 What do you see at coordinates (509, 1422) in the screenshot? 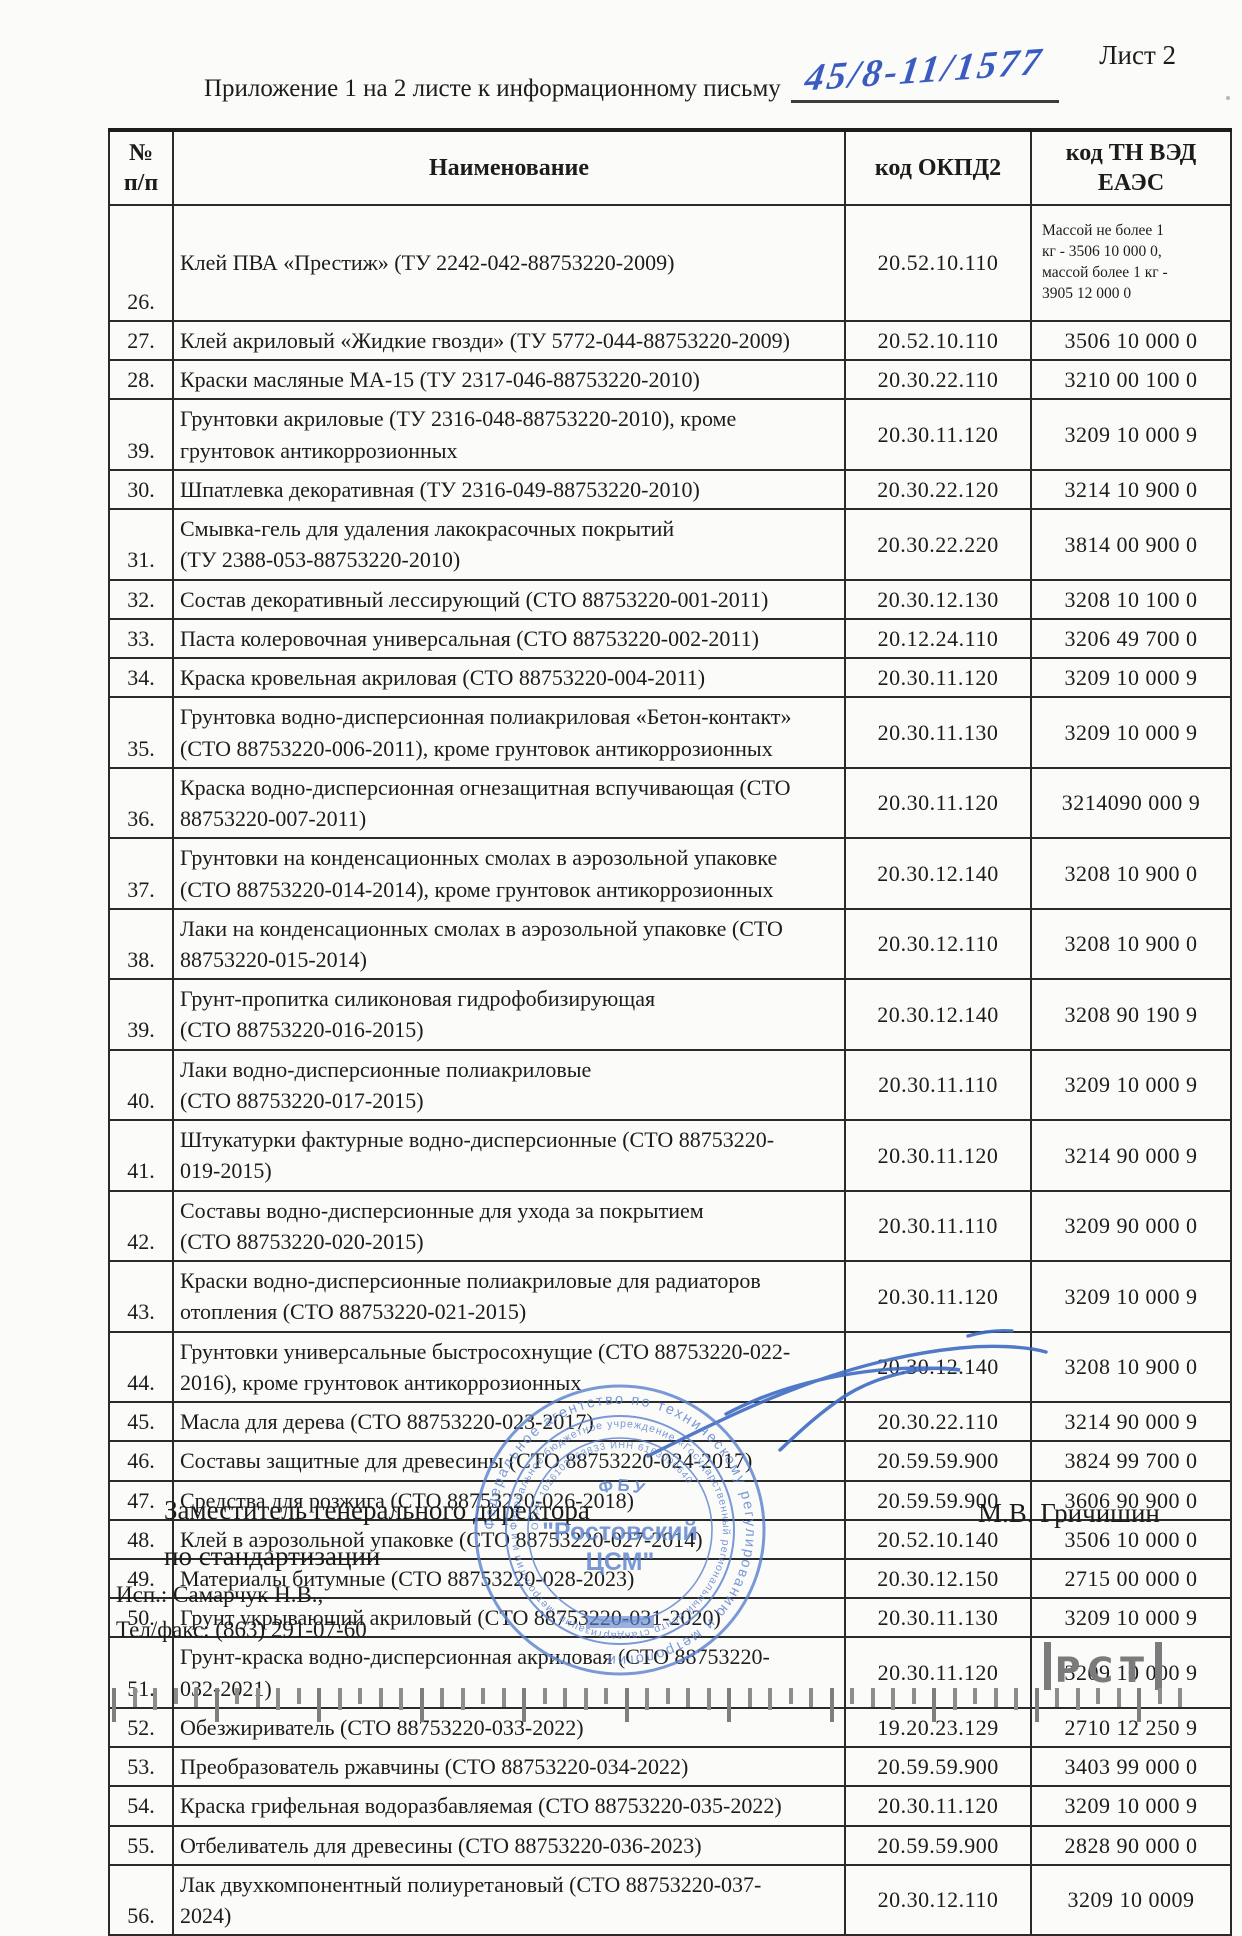
I see `row-name: Масла для дерева (СТО 88753220-023-2017)` at bounding box center [509, 1422].